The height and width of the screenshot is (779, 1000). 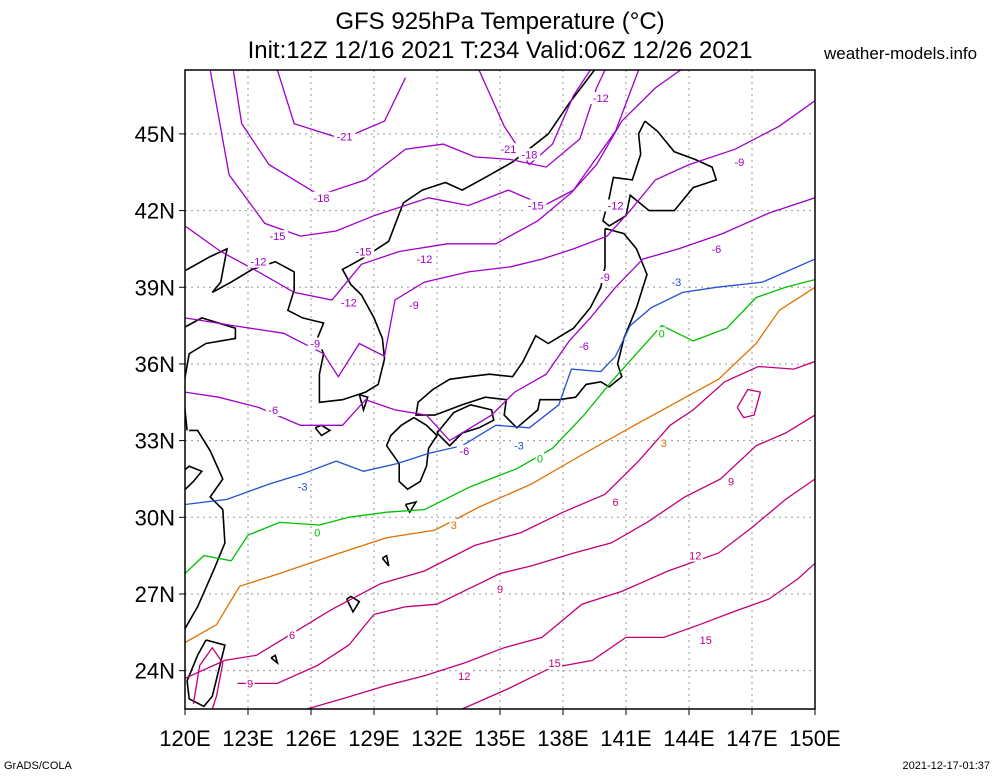 What do you see at coordinates (562, 738) in the screenshot?
I see `x-tick-label: 138E` at bounding box center [562, 738].